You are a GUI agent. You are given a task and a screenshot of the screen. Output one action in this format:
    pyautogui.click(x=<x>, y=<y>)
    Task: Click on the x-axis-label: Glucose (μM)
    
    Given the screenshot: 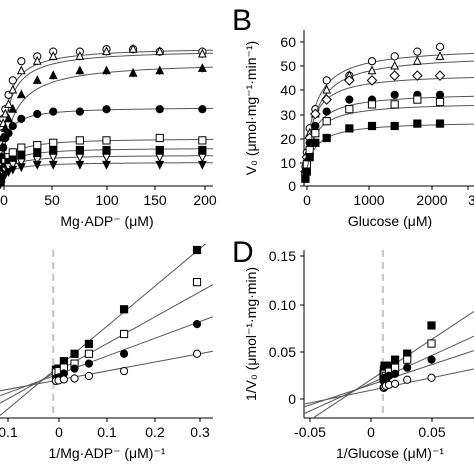 What is the action you would take?
    pyautogui.click(x=390, y=221)
    